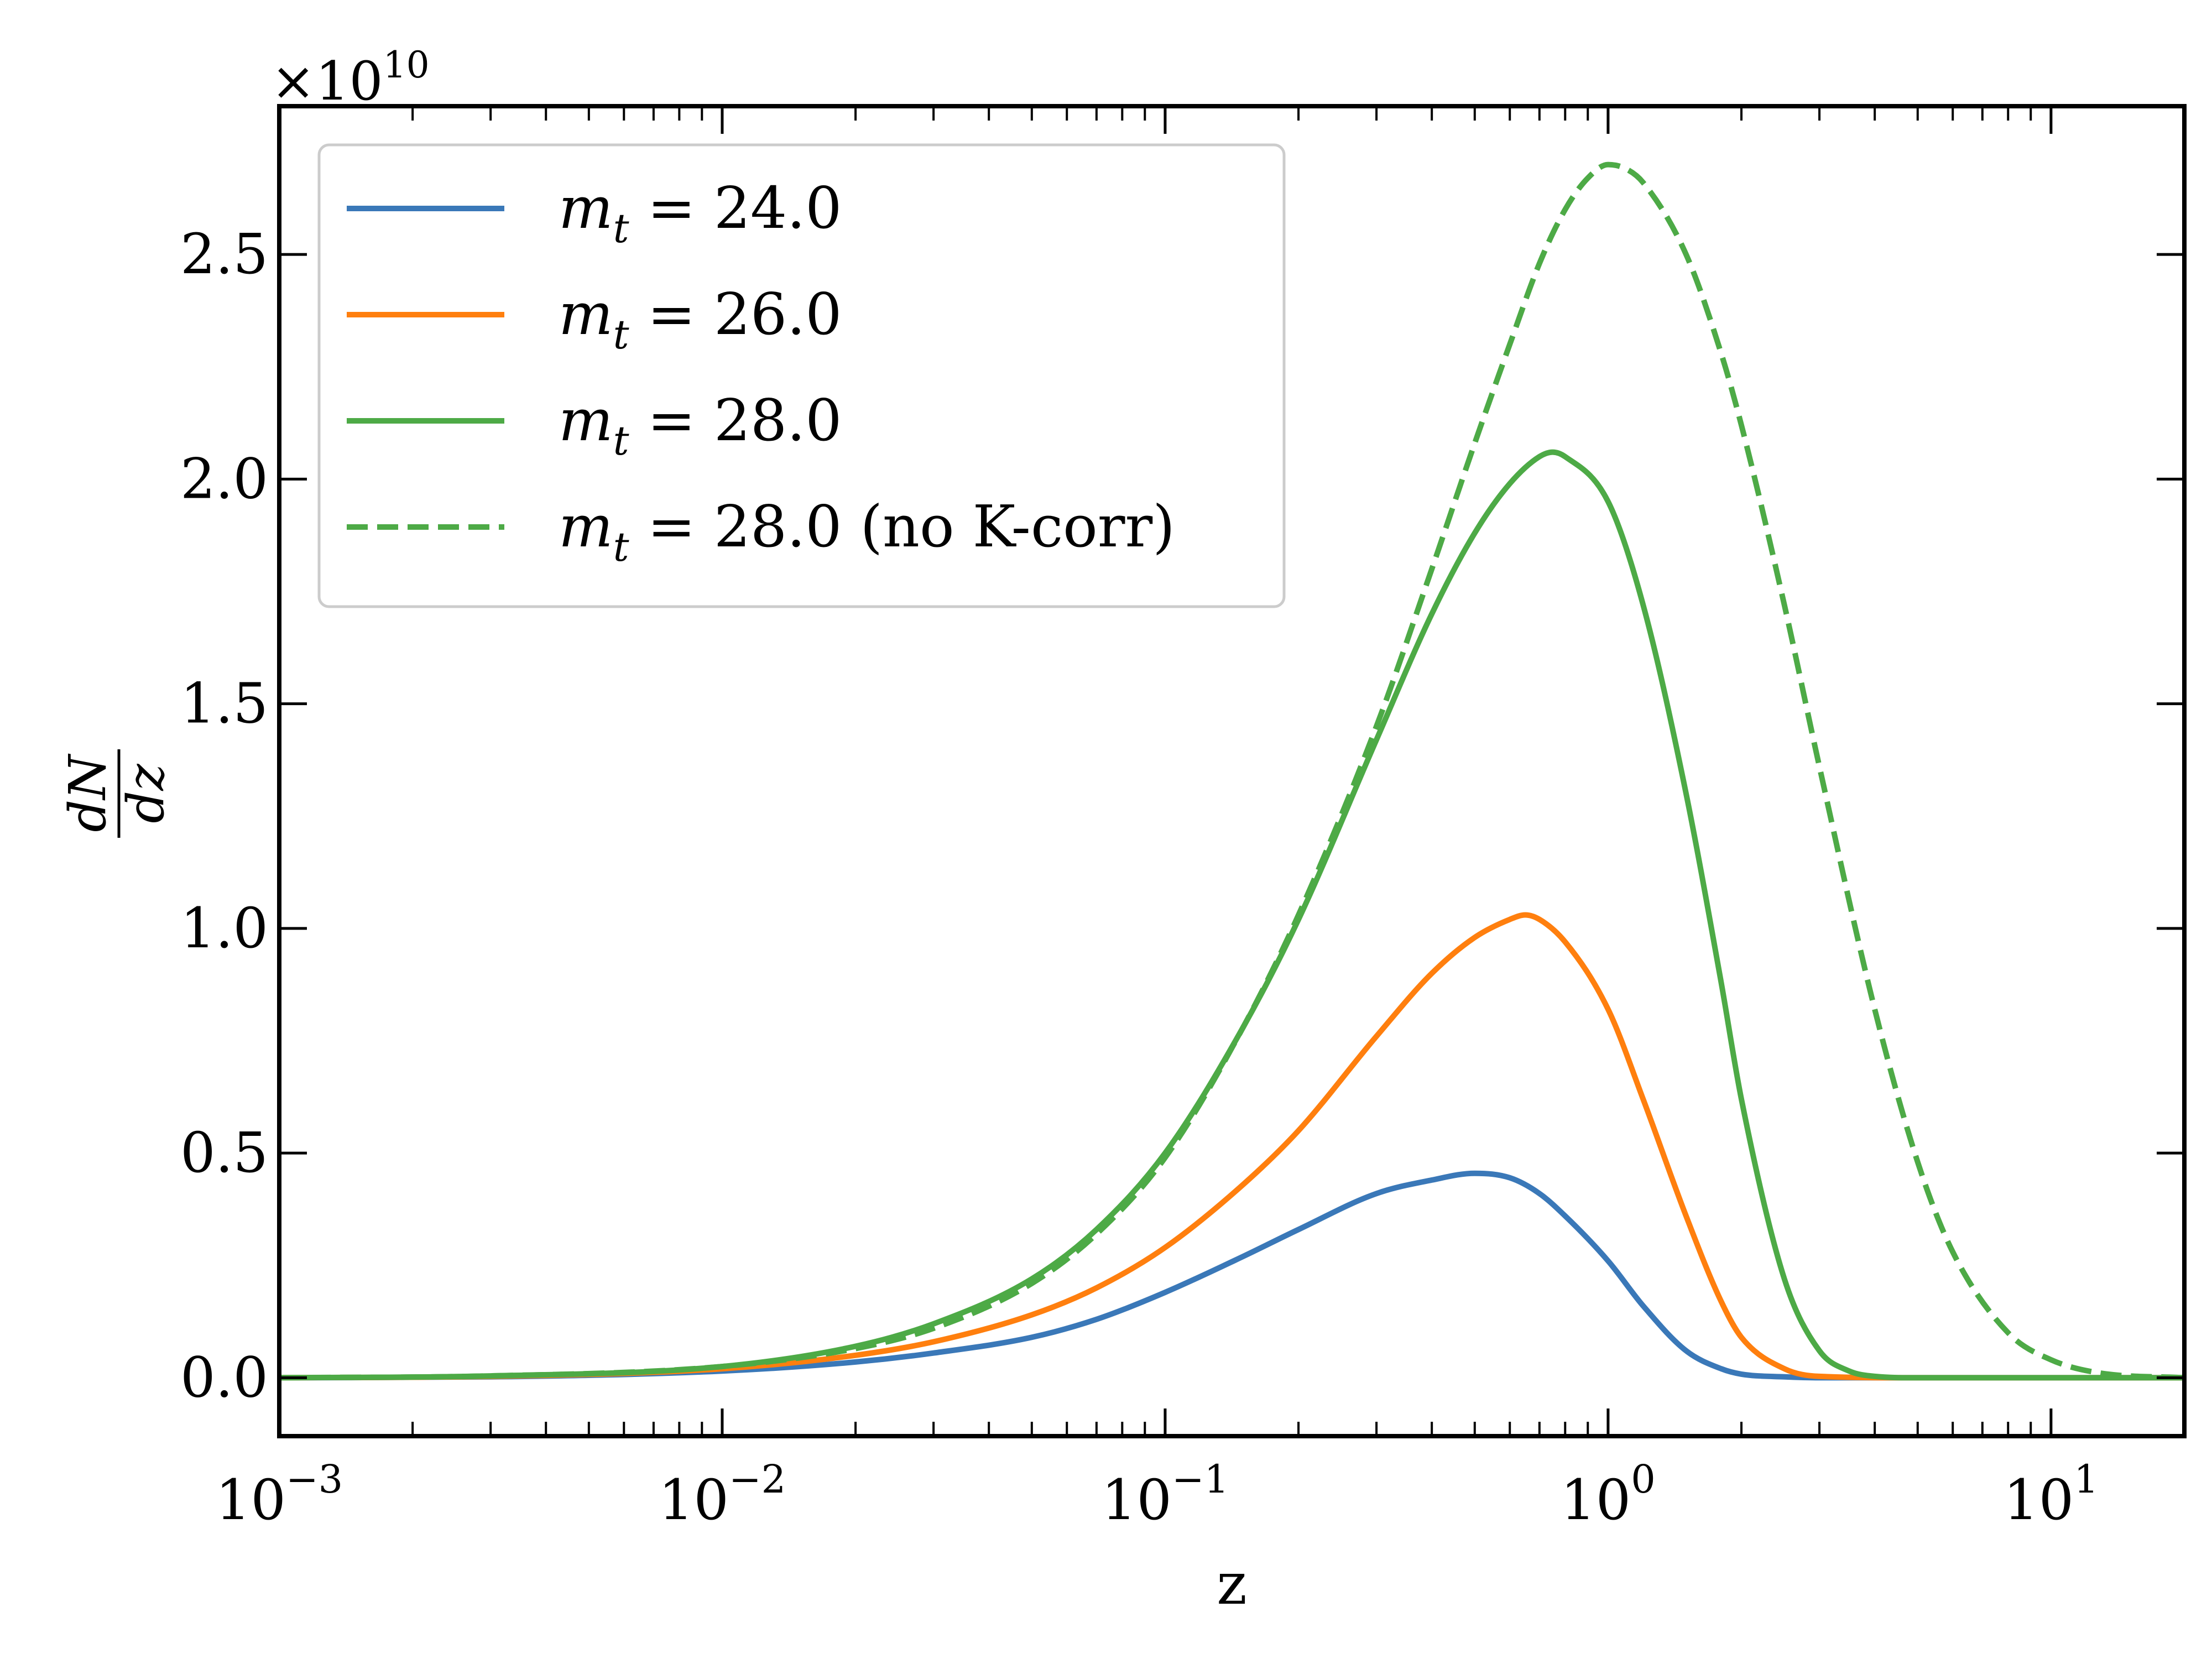 Image resolution: width=2212 pixels, height=1659 pixels. I want to click on y-tick-label: 1.5, so click(224, 703).